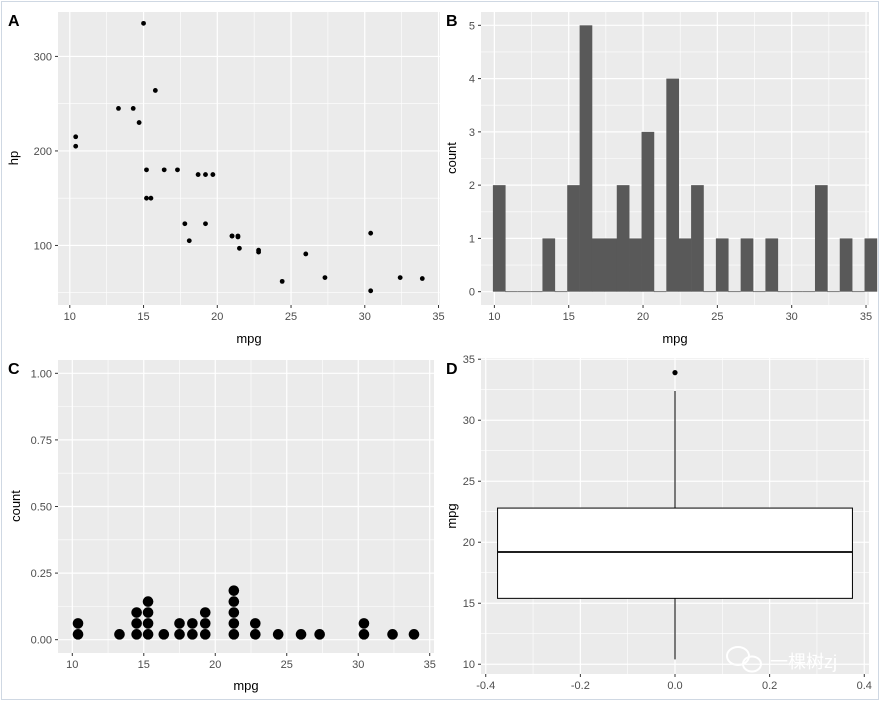 This screenshot has height=706, width=880. Describe the element at coordinates (469, 360) in the screenshot. I see `y-tick-label: 35` at that location.